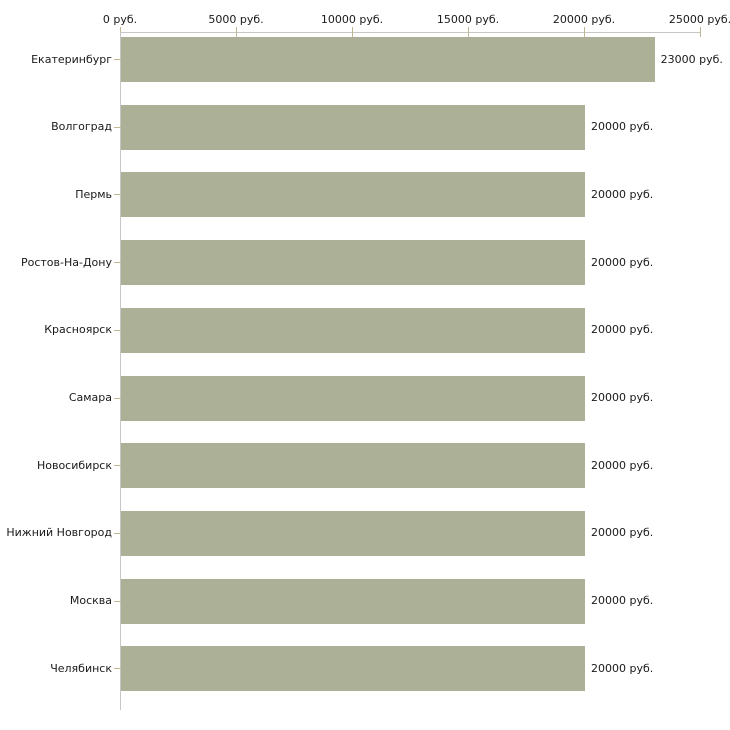 This screenshot has width=730, height=730. Describe the element at coordinates (90, 601) in the screenshot. I see `category-label: Москва` at that location.